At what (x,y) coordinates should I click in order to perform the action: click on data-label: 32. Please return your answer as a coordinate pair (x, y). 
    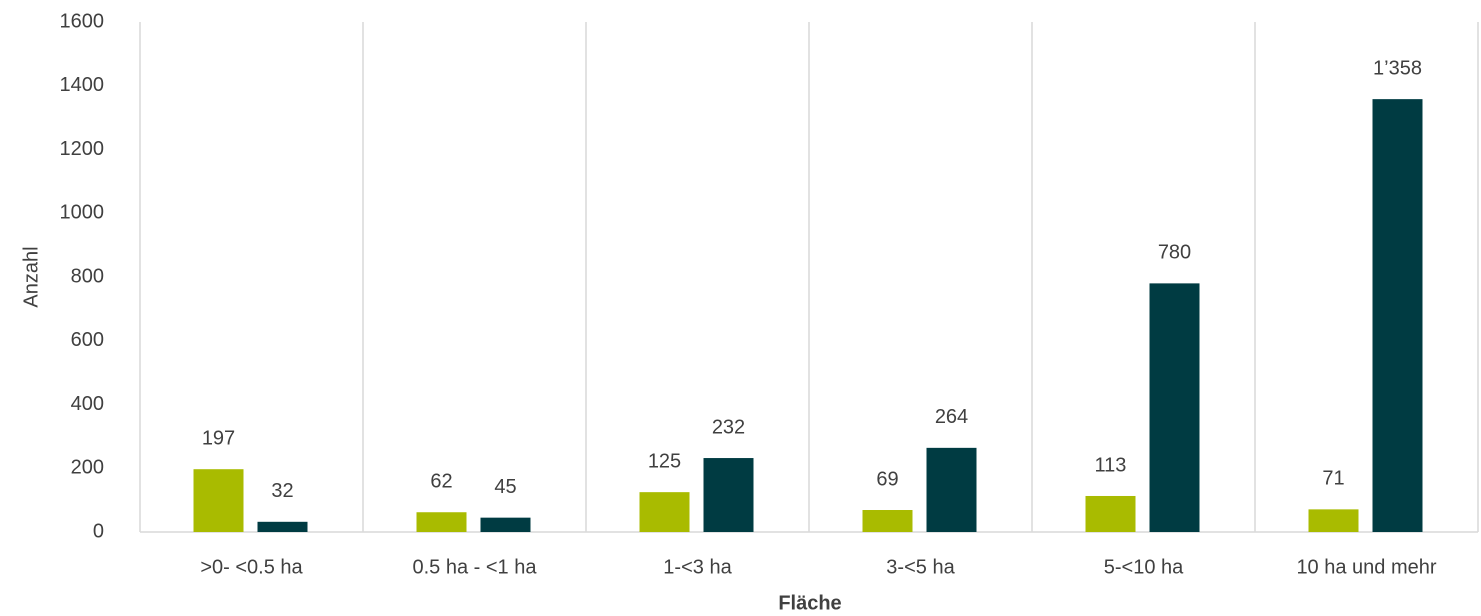
    Looking at the image, I should click on (282, 491).